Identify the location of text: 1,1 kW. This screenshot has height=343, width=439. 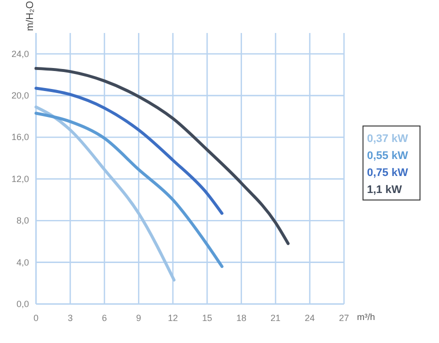
(384, 190).